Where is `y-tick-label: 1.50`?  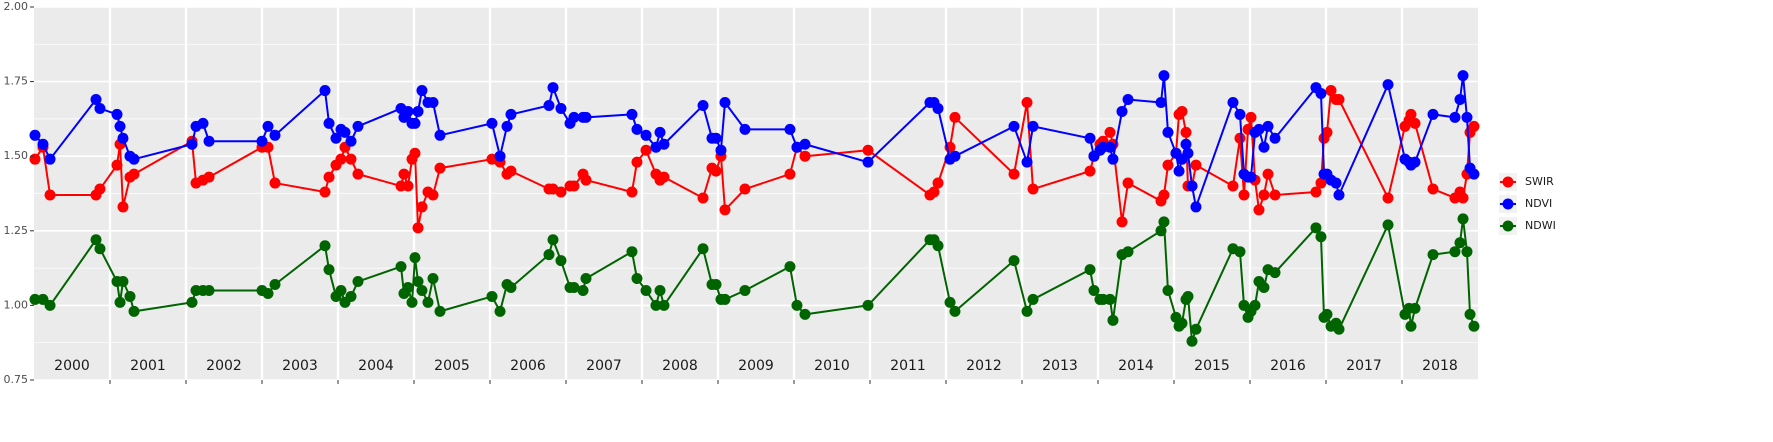
y-tick-label: 1.50 is located at coordinates (16, 155).